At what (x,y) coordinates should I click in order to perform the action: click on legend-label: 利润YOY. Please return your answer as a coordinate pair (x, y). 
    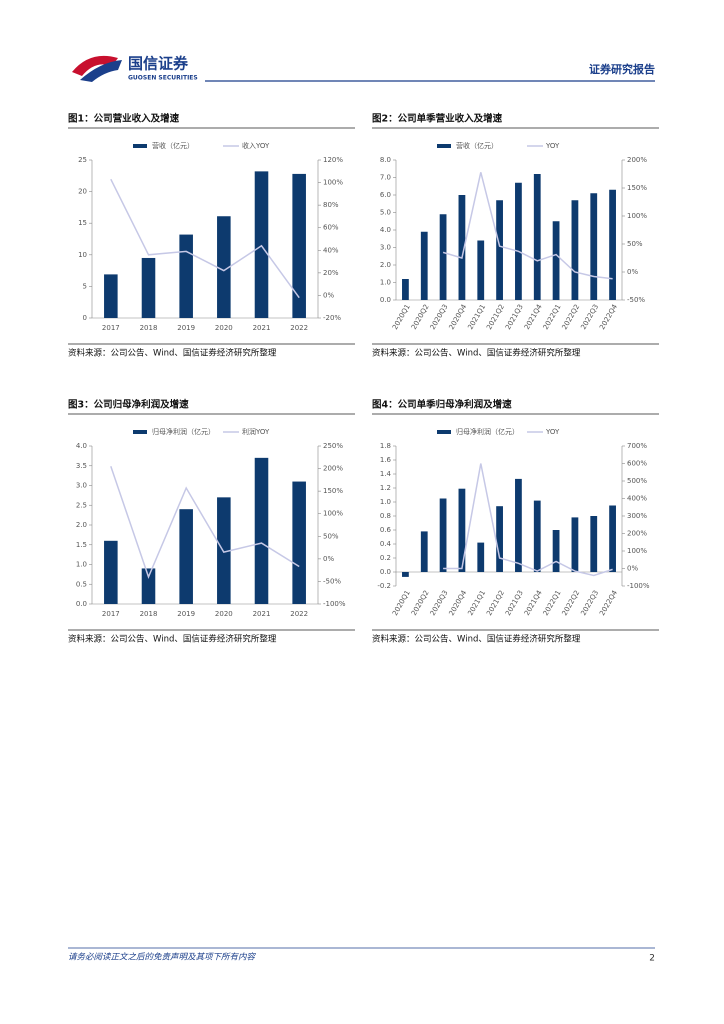
    Looking at the image, I should click on (256, 431).